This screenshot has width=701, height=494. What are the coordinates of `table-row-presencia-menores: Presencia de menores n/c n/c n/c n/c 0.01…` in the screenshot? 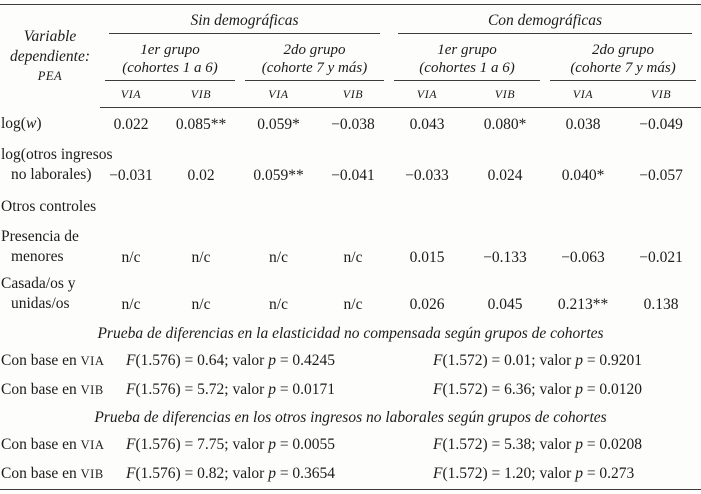 It's located at (350, 249).